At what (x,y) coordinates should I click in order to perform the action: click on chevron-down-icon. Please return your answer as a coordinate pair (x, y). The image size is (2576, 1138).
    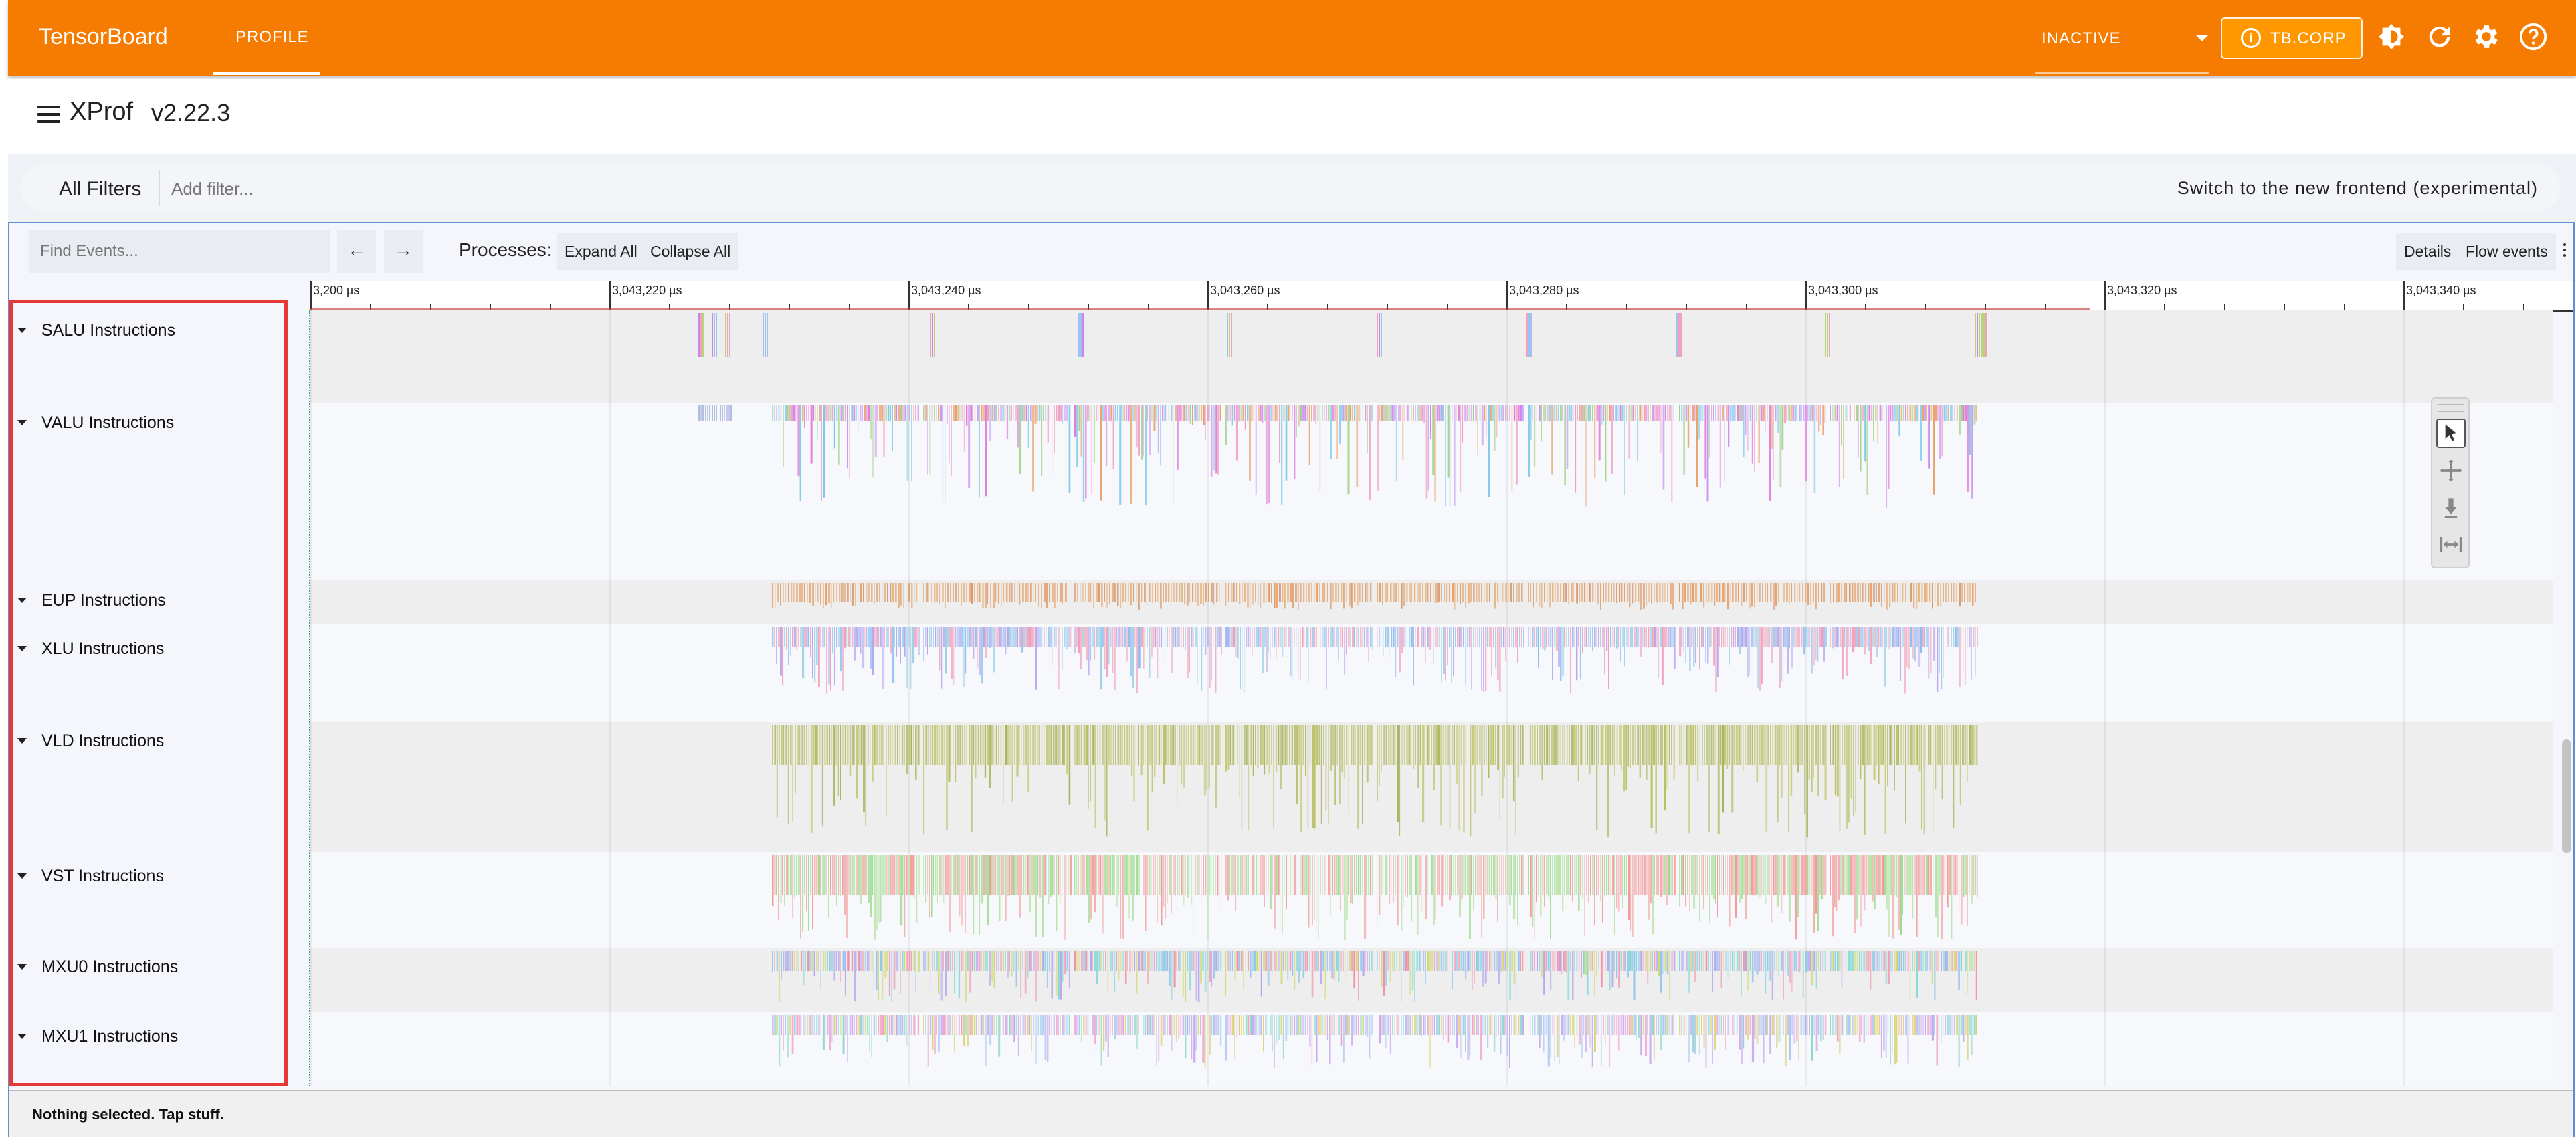
    Looking at the image, I should click on (2202, 38).